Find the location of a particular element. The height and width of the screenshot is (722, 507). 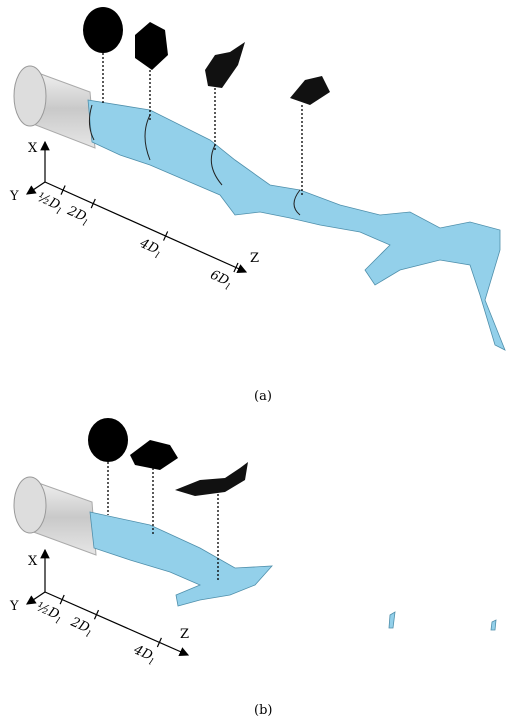

tick-text: 6D is located at coordinates (220, 279).